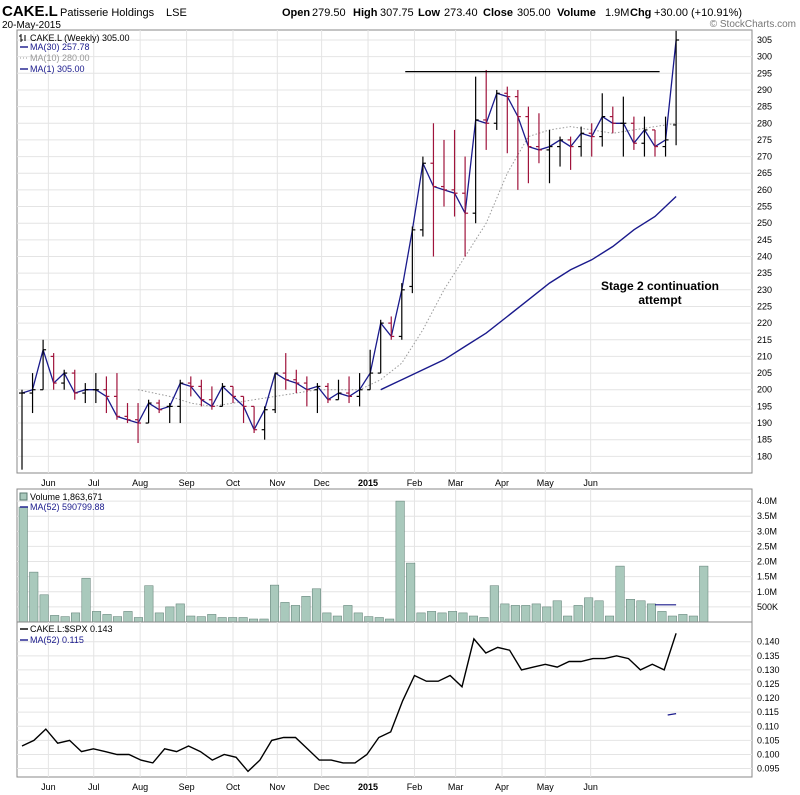 The image size is (800, 795). Describe the element at coordinates (277, 483) in the screenshot. I see `time-tick-label: Nov` at that location.